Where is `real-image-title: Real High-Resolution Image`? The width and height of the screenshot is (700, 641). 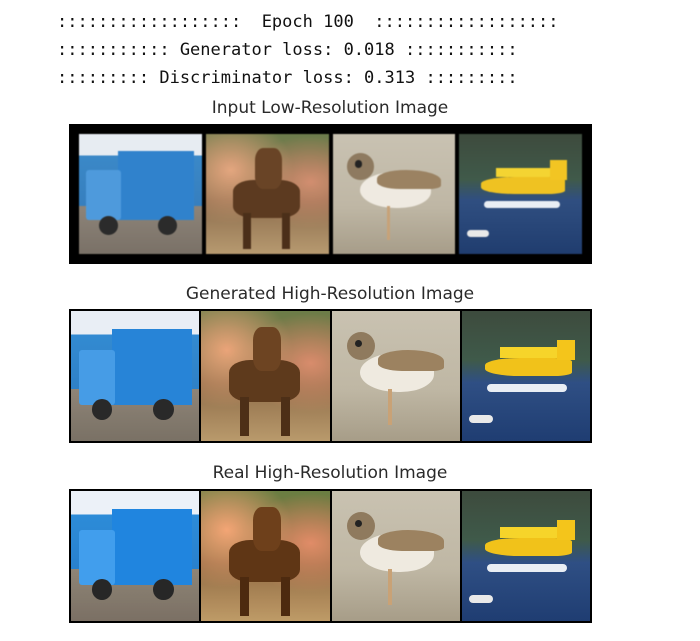
real-image-title: Real High-Resolution Image is located at coordinates (330, 473).